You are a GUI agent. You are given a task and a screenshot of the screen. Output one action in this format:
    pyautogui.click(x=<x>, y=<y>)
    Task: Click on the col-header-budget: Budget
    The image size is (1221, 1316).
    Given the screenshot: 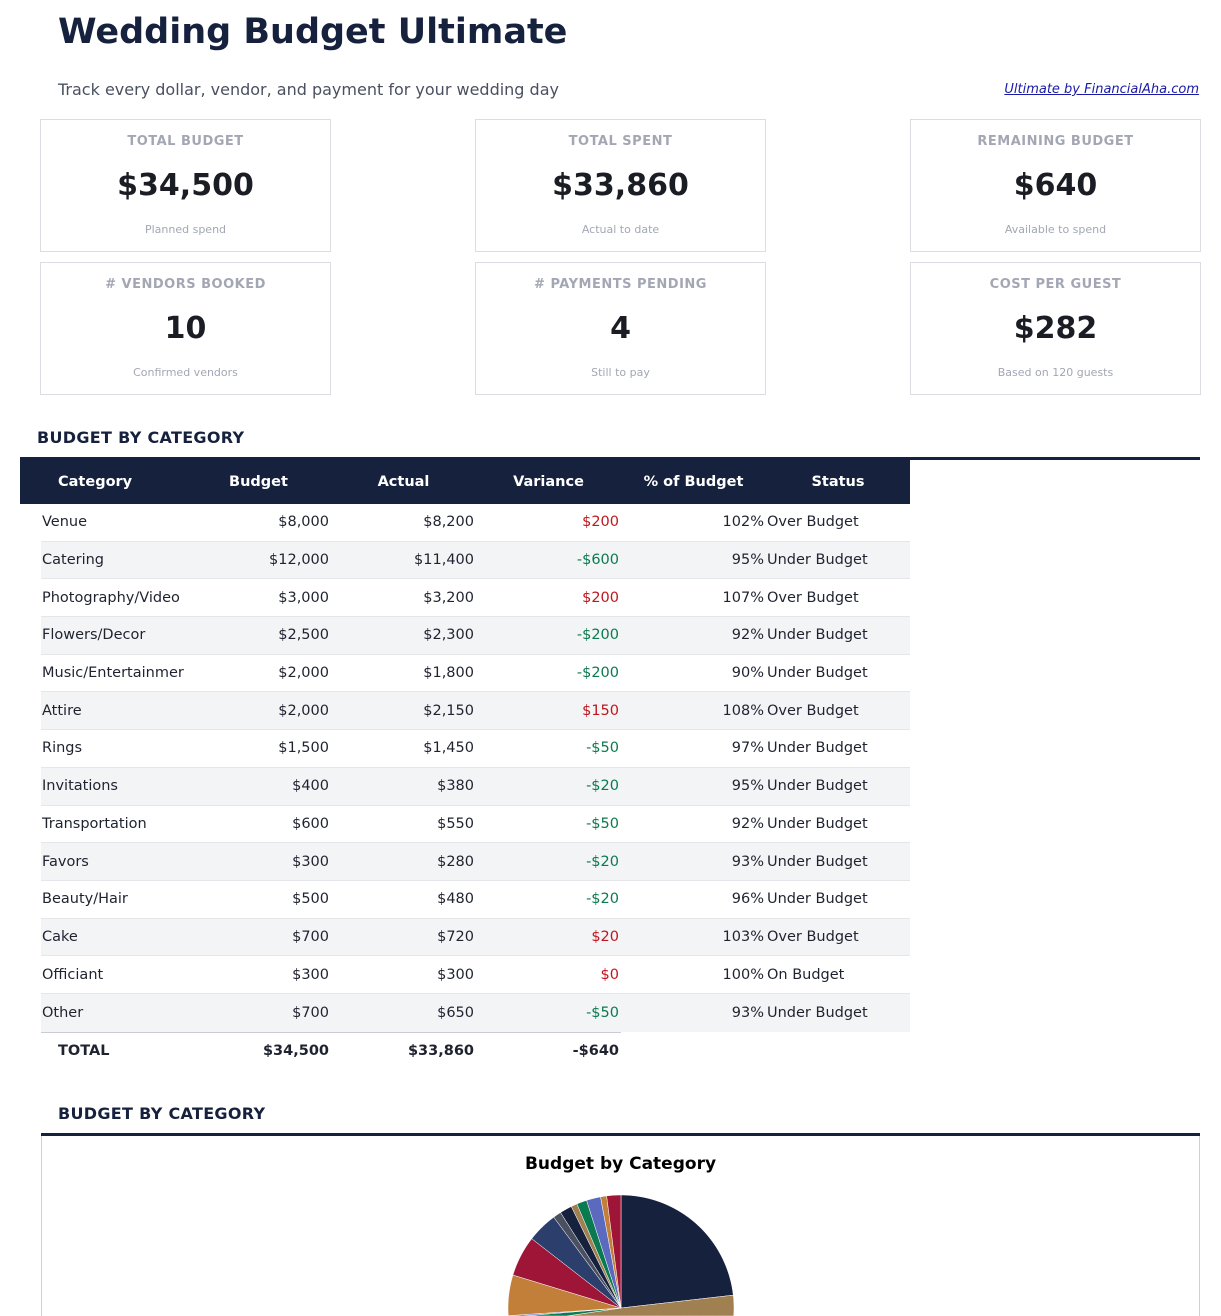 What is the action you would take?
    pyautogui.click(x=258, y=481)
    